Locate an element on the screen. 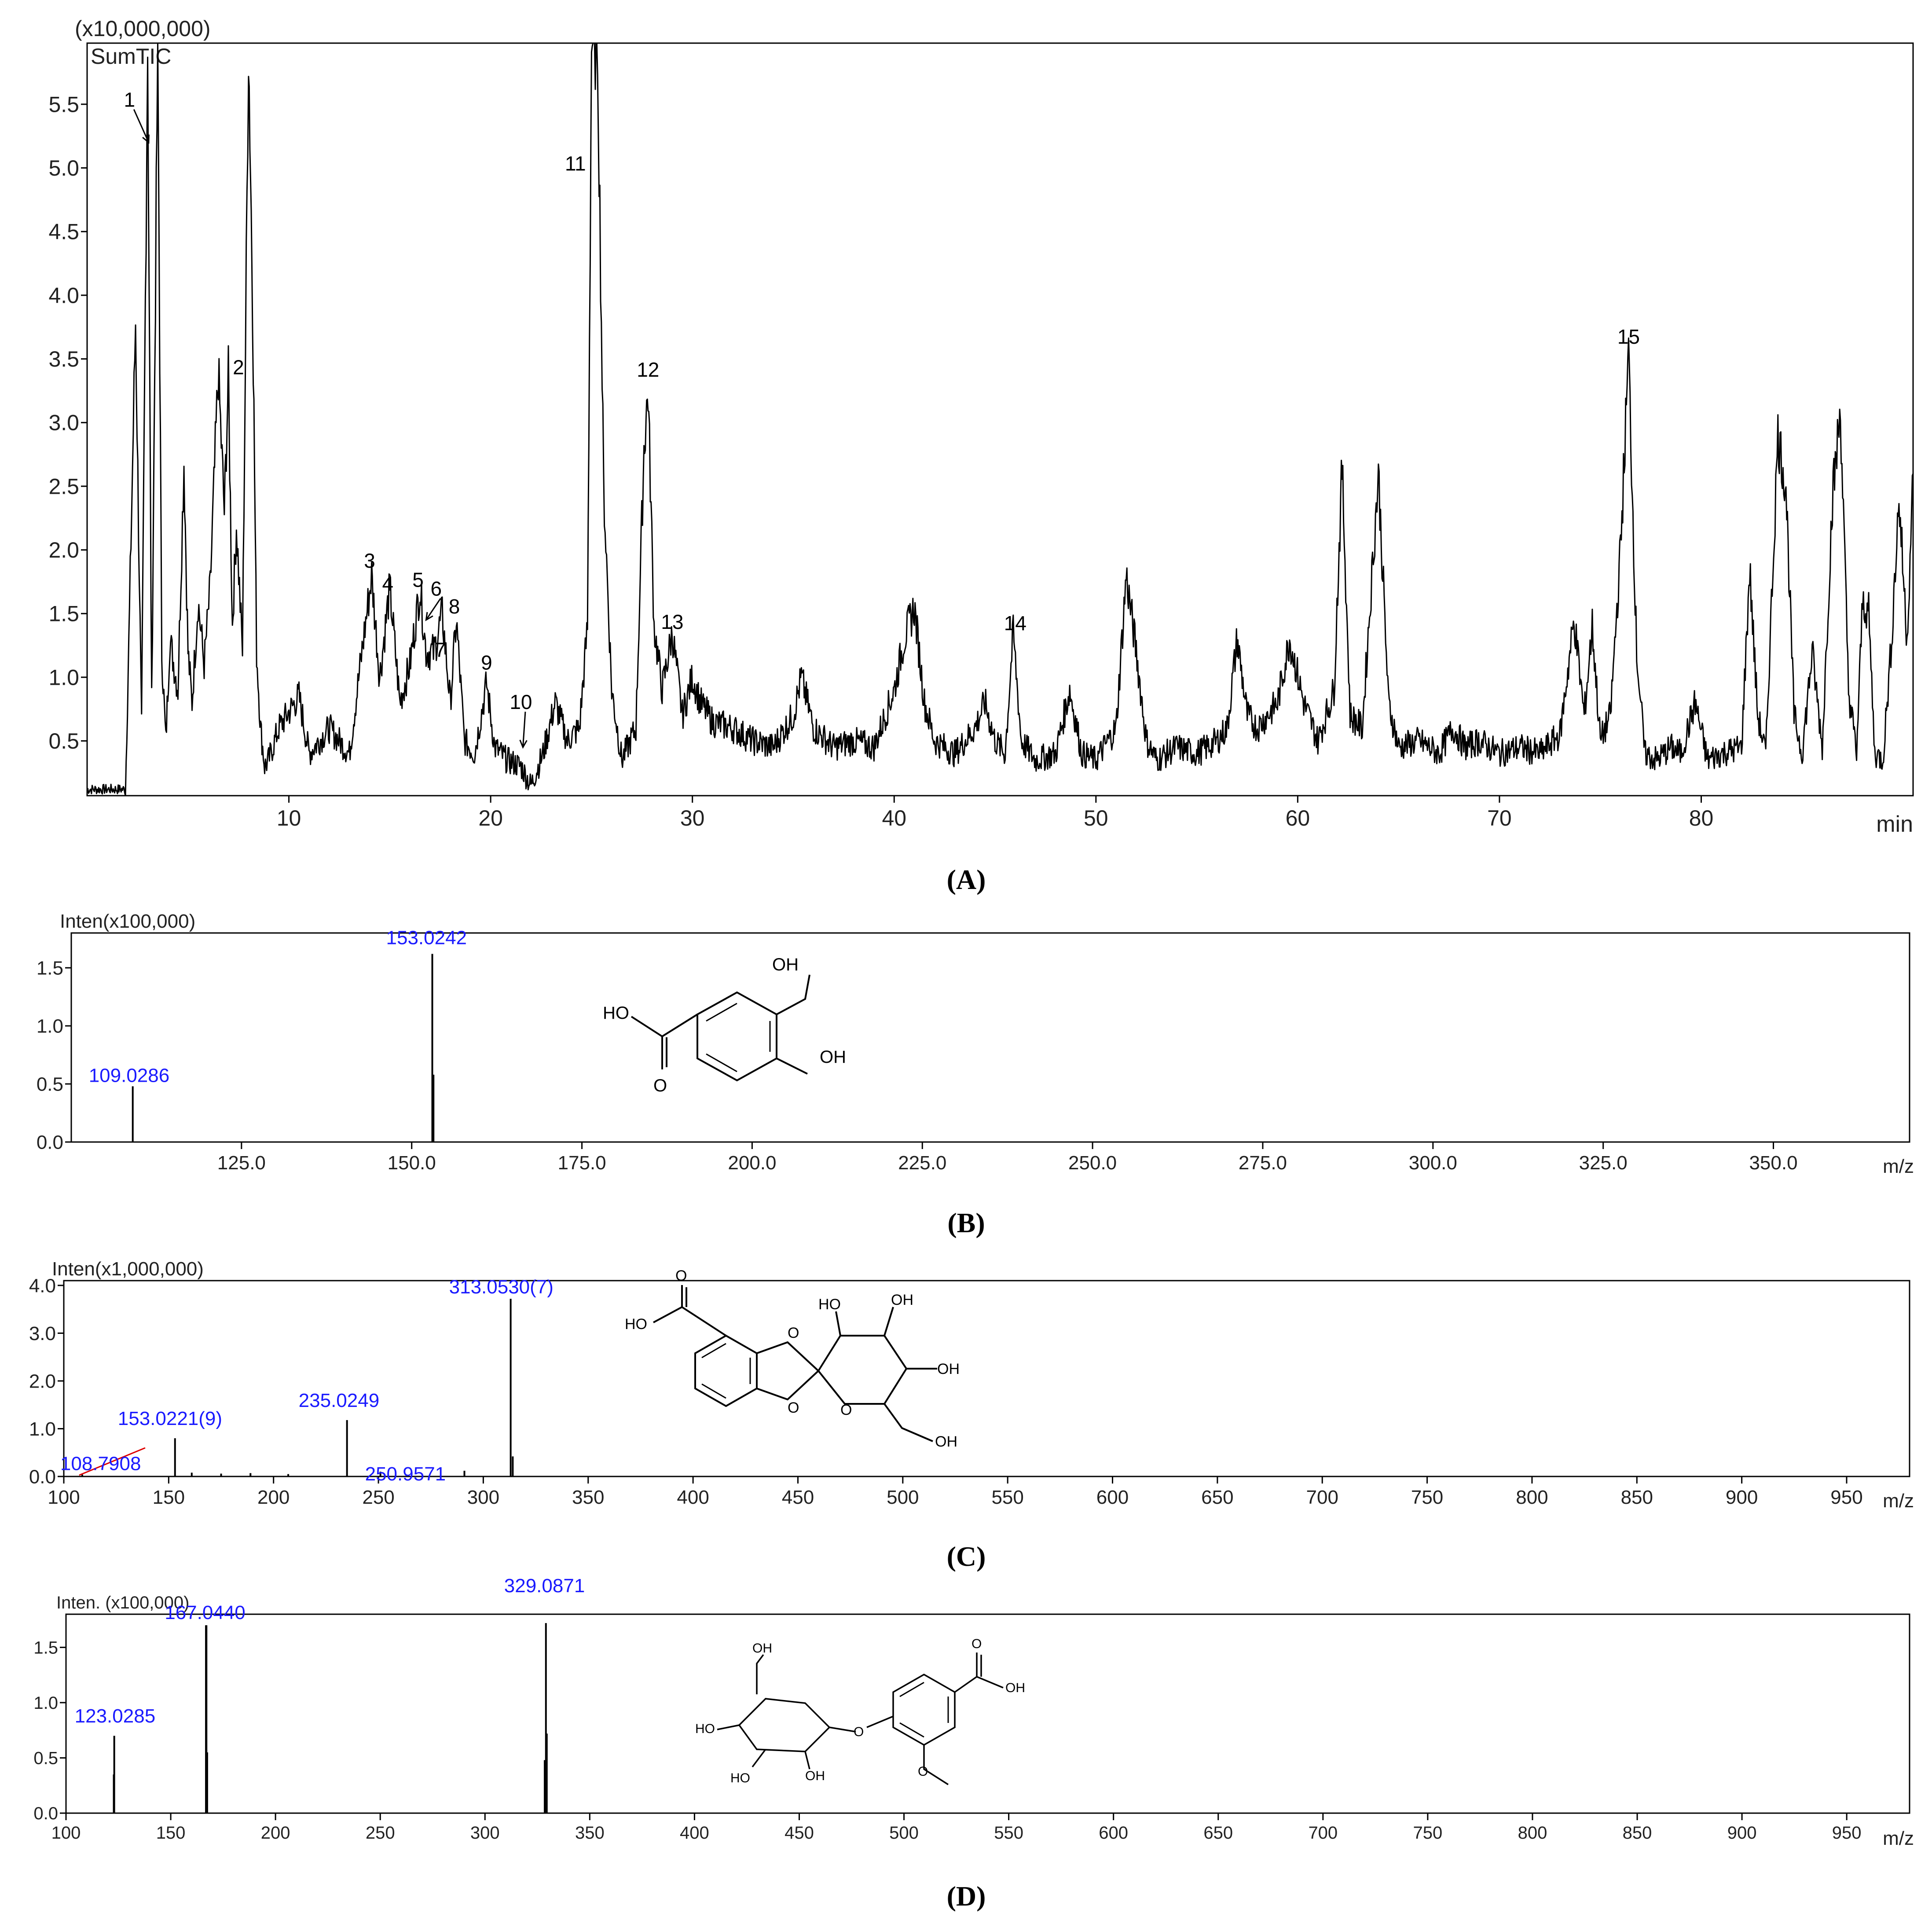 The image size is (1932, 1928). panel-caption-b: (B) is located at coordinates (966, 1222).